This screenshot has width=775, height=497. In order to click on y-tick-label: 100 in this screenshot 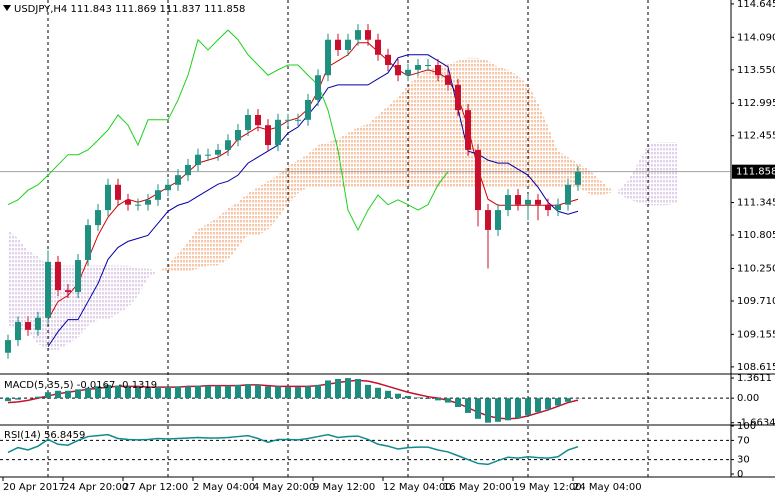, I will do `click(746, 426)`.